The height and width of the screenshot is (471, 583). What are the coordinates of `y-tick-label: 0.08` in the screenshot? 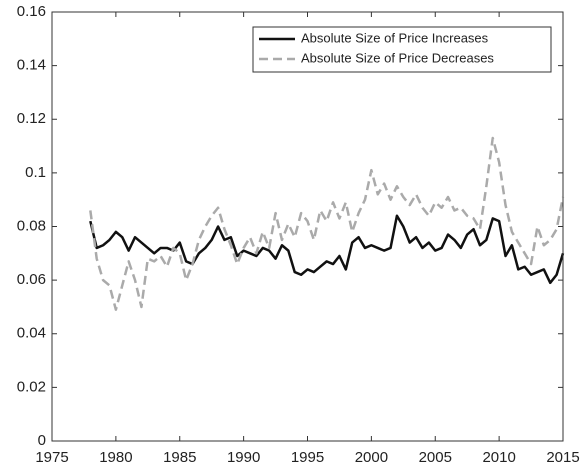 It's located at (31, 225).